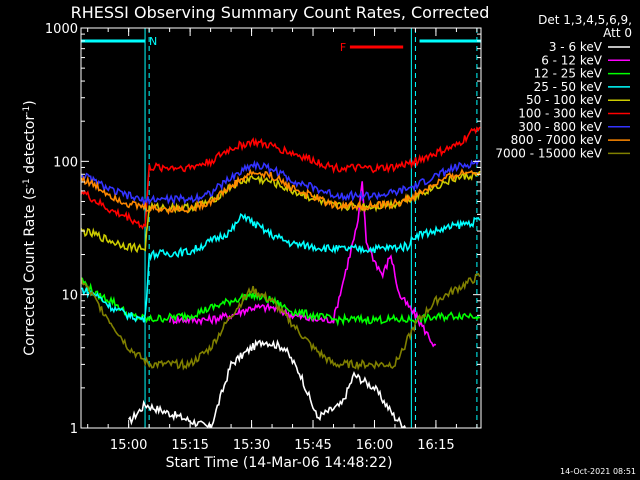  Describe the element at coordinates (560, 114) in the screenshot. I see `legend-label: 100 - 300 keV` at that location.